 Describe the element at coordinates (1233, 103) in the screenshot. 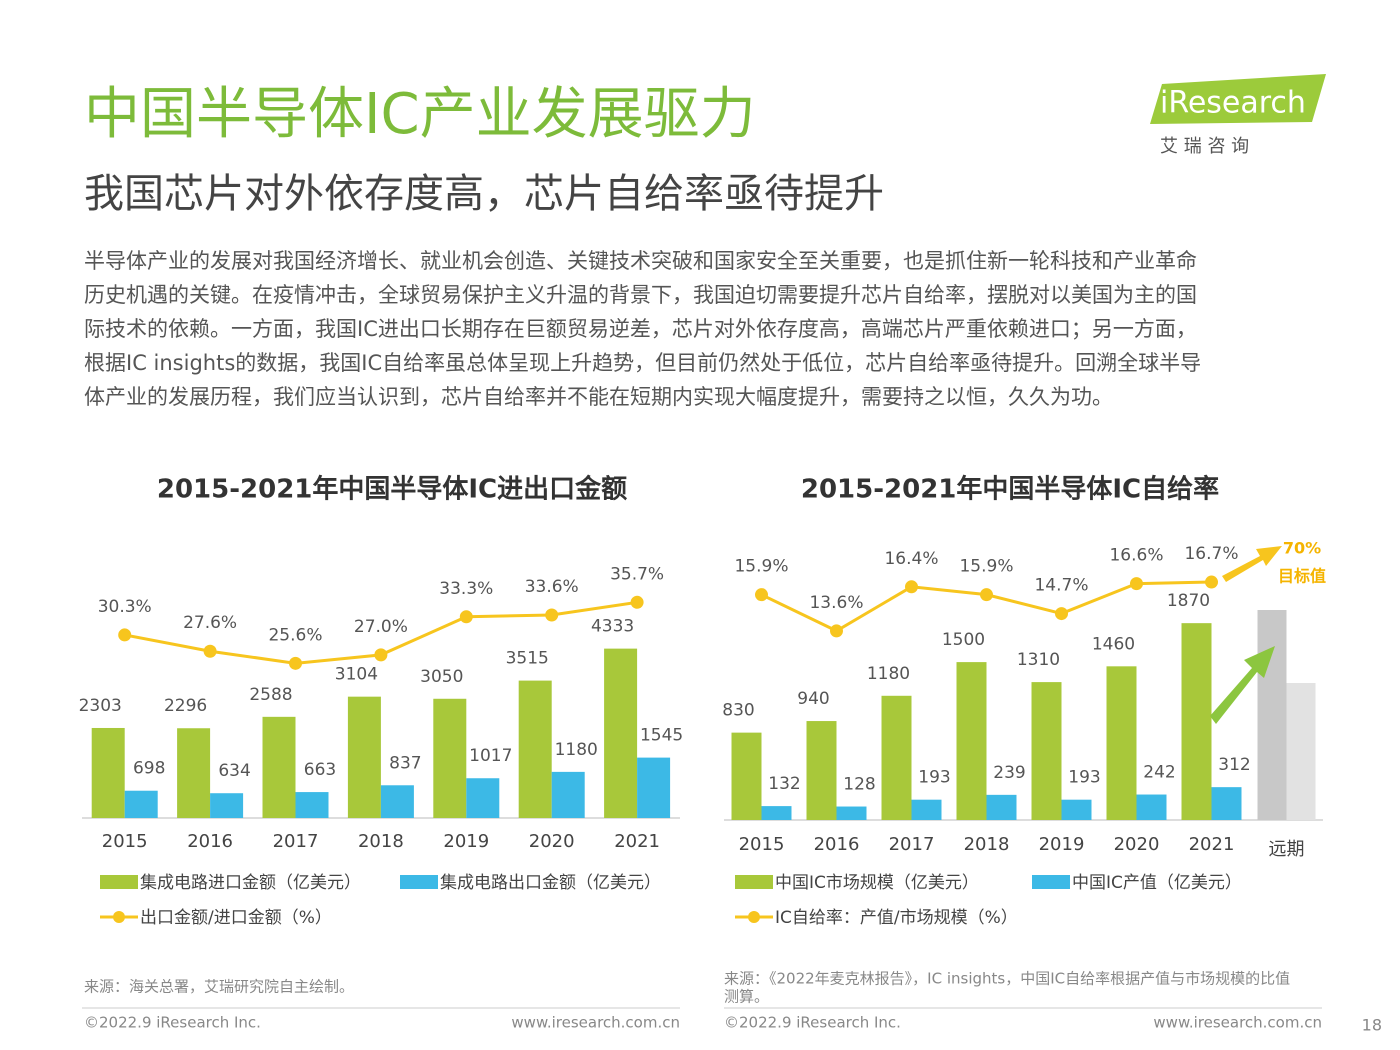

I see `logo: iResearch` at that location.